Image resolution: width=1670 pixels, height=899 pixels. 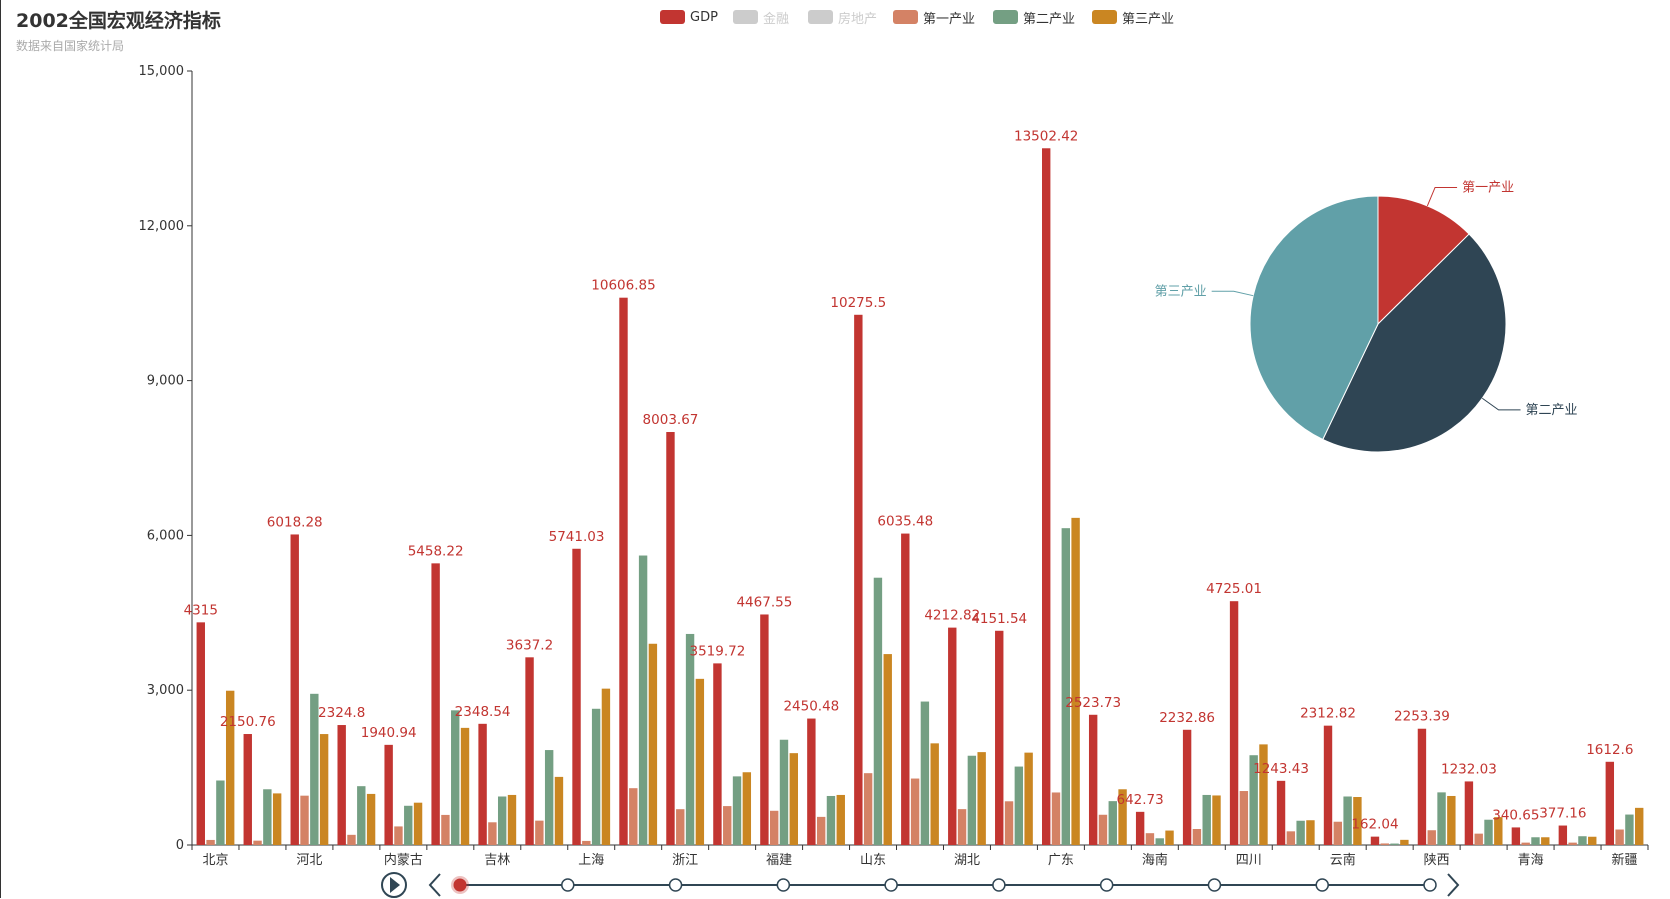 What do you see at coordinates (434, 885) in the screenshot?
I see `chevron-left-icon` at bounding box center [434, 885].